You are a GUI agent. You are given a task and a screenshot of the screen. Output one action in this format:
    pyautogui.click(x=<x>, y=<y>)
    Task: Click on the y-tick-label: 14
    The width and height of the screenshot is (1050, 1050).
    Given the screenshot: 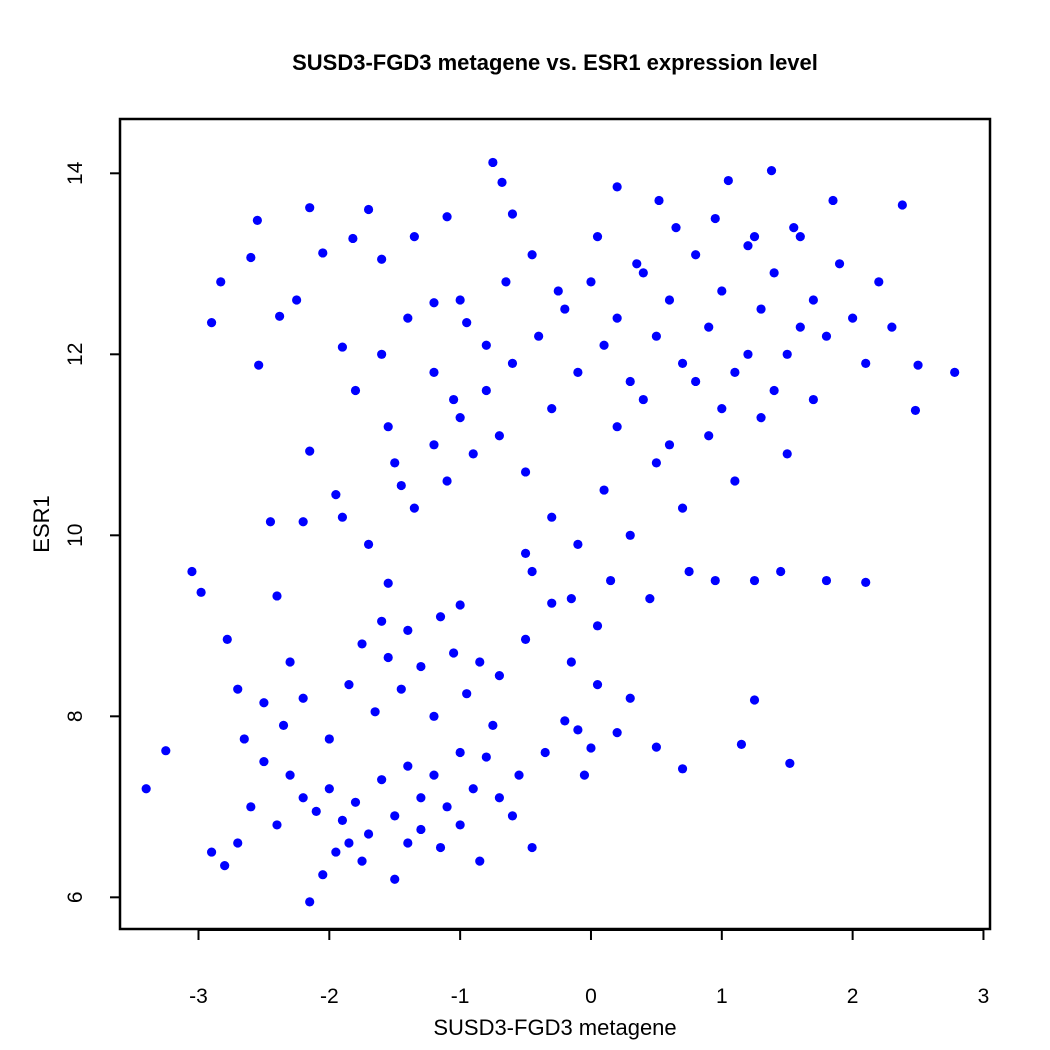 What is the action you would take?
    pyautogui.click(x=75, y=173)
    